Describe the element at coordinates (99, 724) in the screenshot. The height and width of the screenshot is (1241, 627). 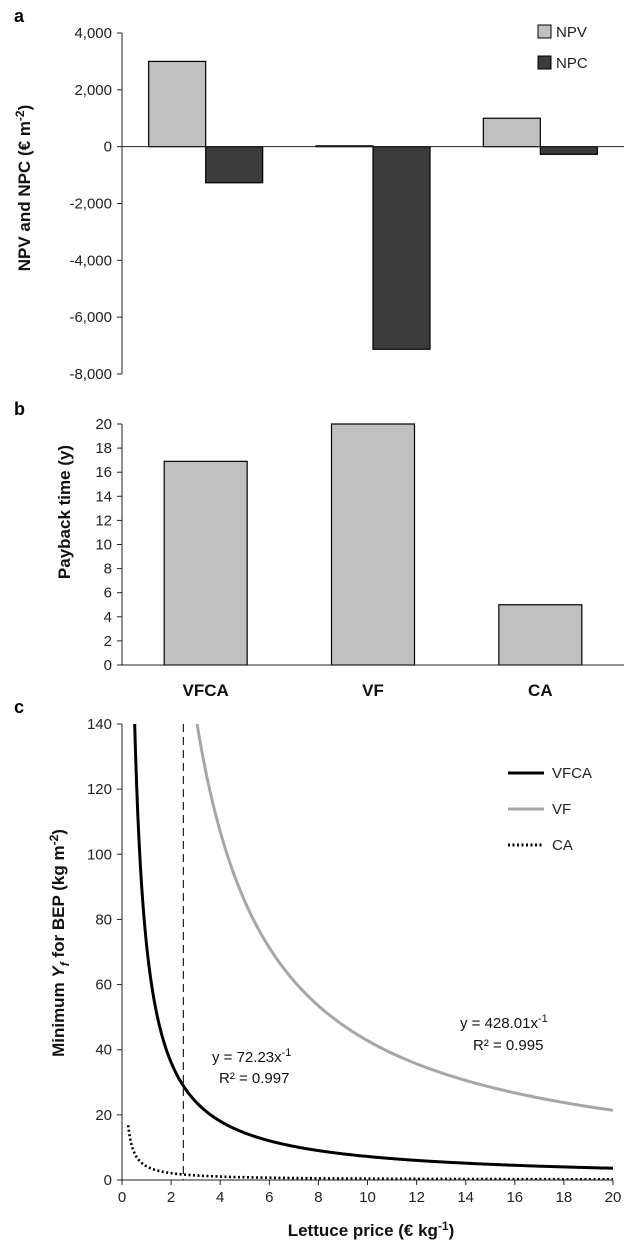
I see `y-tick-label: 140` at that location.